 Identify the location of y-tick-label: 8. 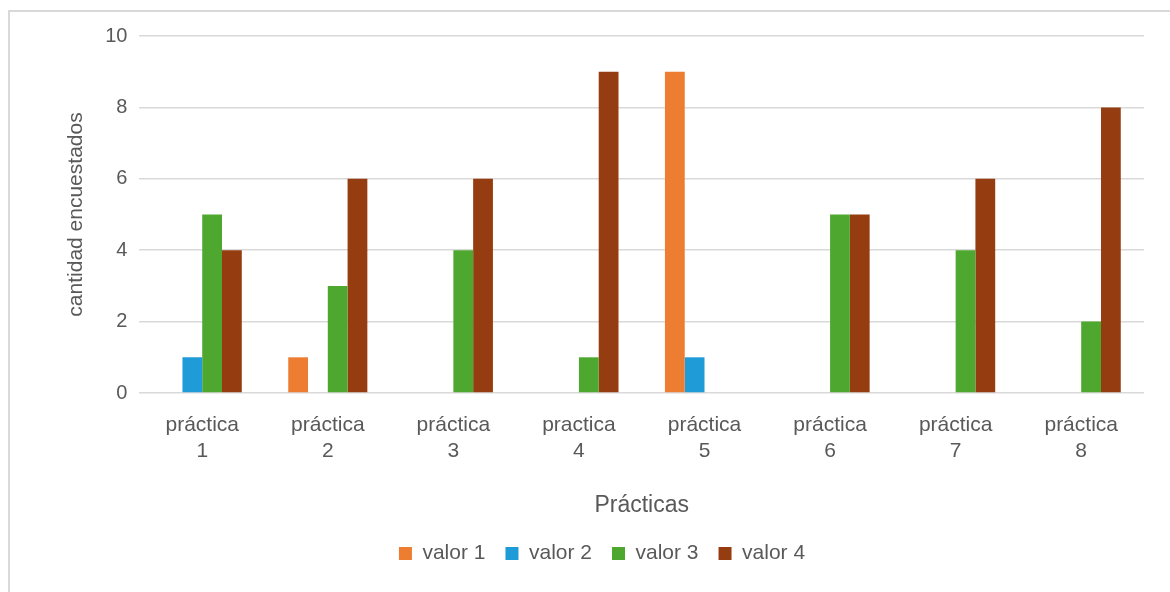
(122, 105).